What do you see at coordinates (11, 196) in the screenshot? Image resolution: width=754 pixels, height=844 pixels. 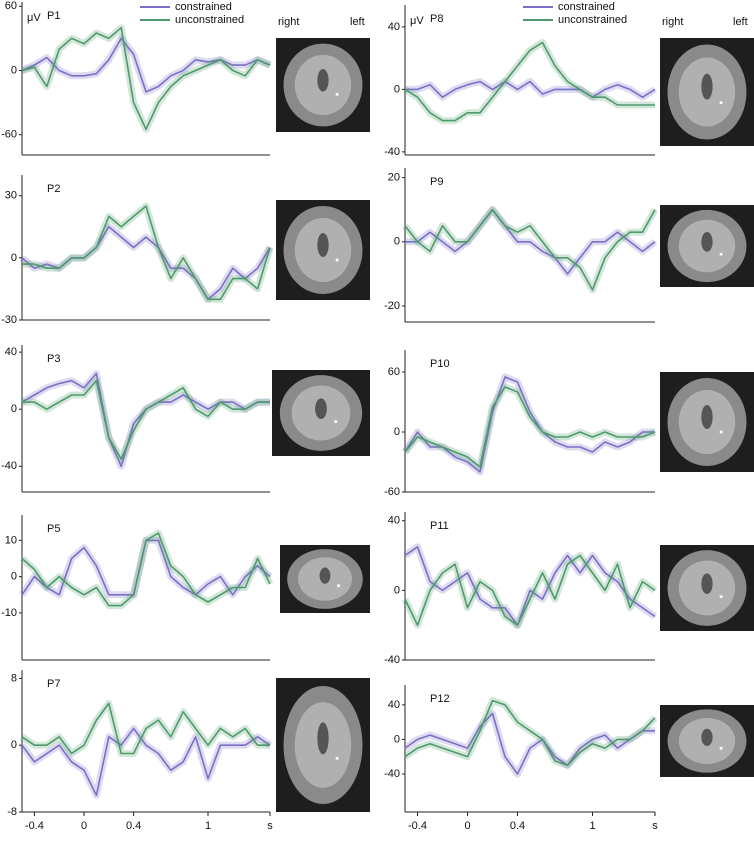 I see `y-tick-label: 30` at bounding box center [11, 196].